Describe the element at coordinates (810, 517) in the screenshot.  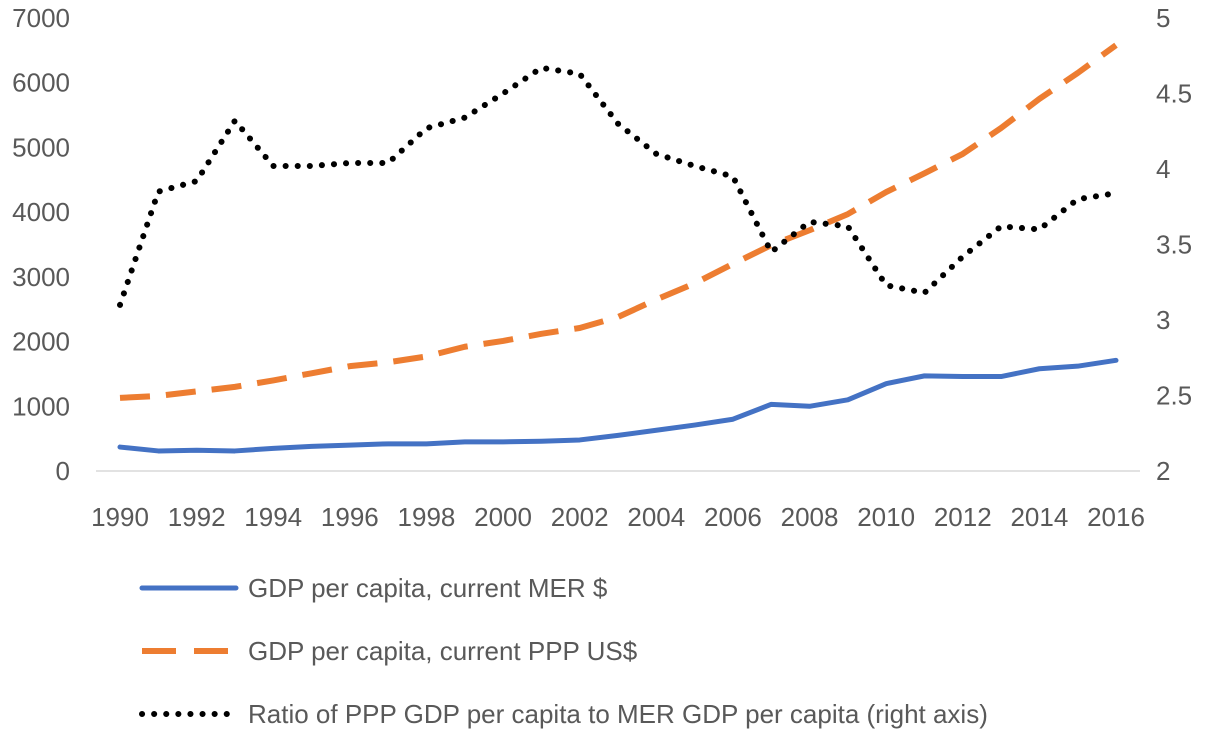
I see `x-tick-label: 2008` at that location.